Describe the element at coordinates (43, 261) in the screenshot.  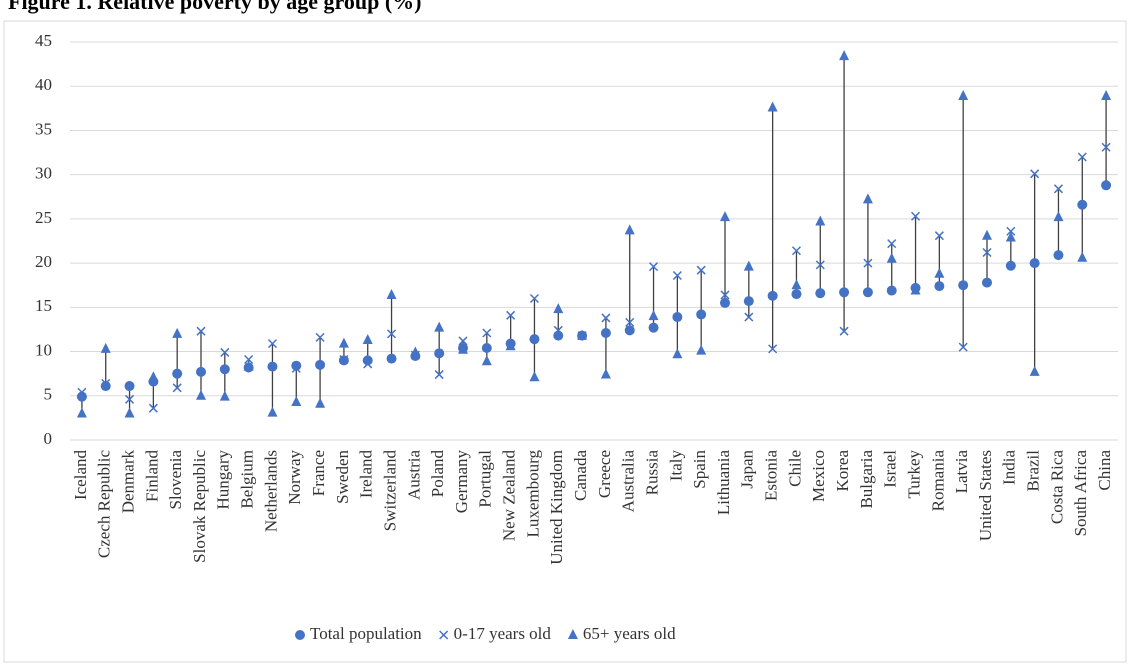
I see `y-tick-label: 20` at that location.